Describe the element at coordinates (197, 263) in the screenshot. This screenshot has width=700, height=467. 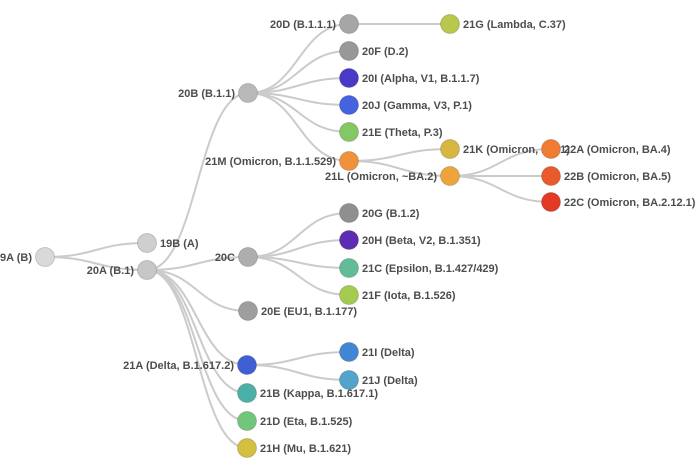
I see `edge-20A-20C` at that location.